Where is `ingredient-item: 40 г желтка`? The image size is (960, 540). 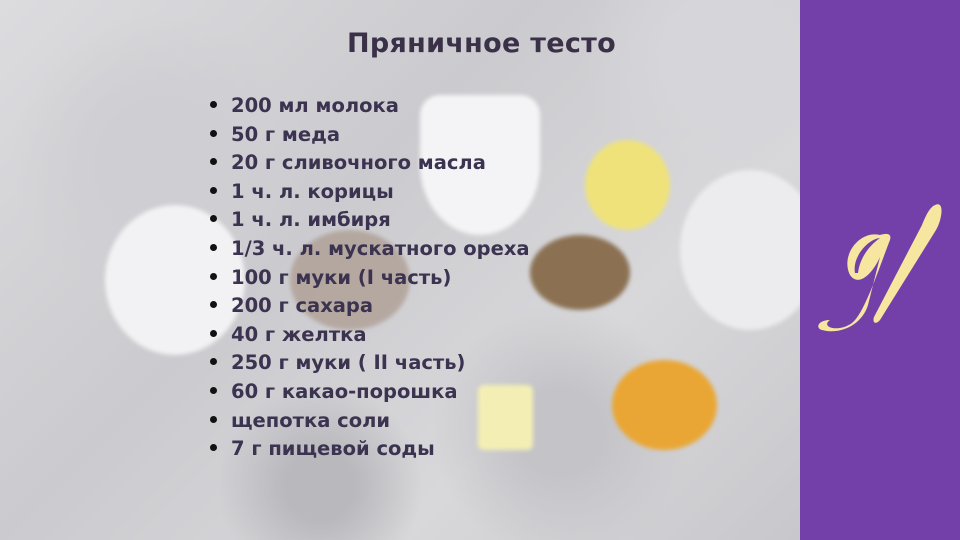
ingredient-item: 40 г желтка is located at coordinates (370, 335).